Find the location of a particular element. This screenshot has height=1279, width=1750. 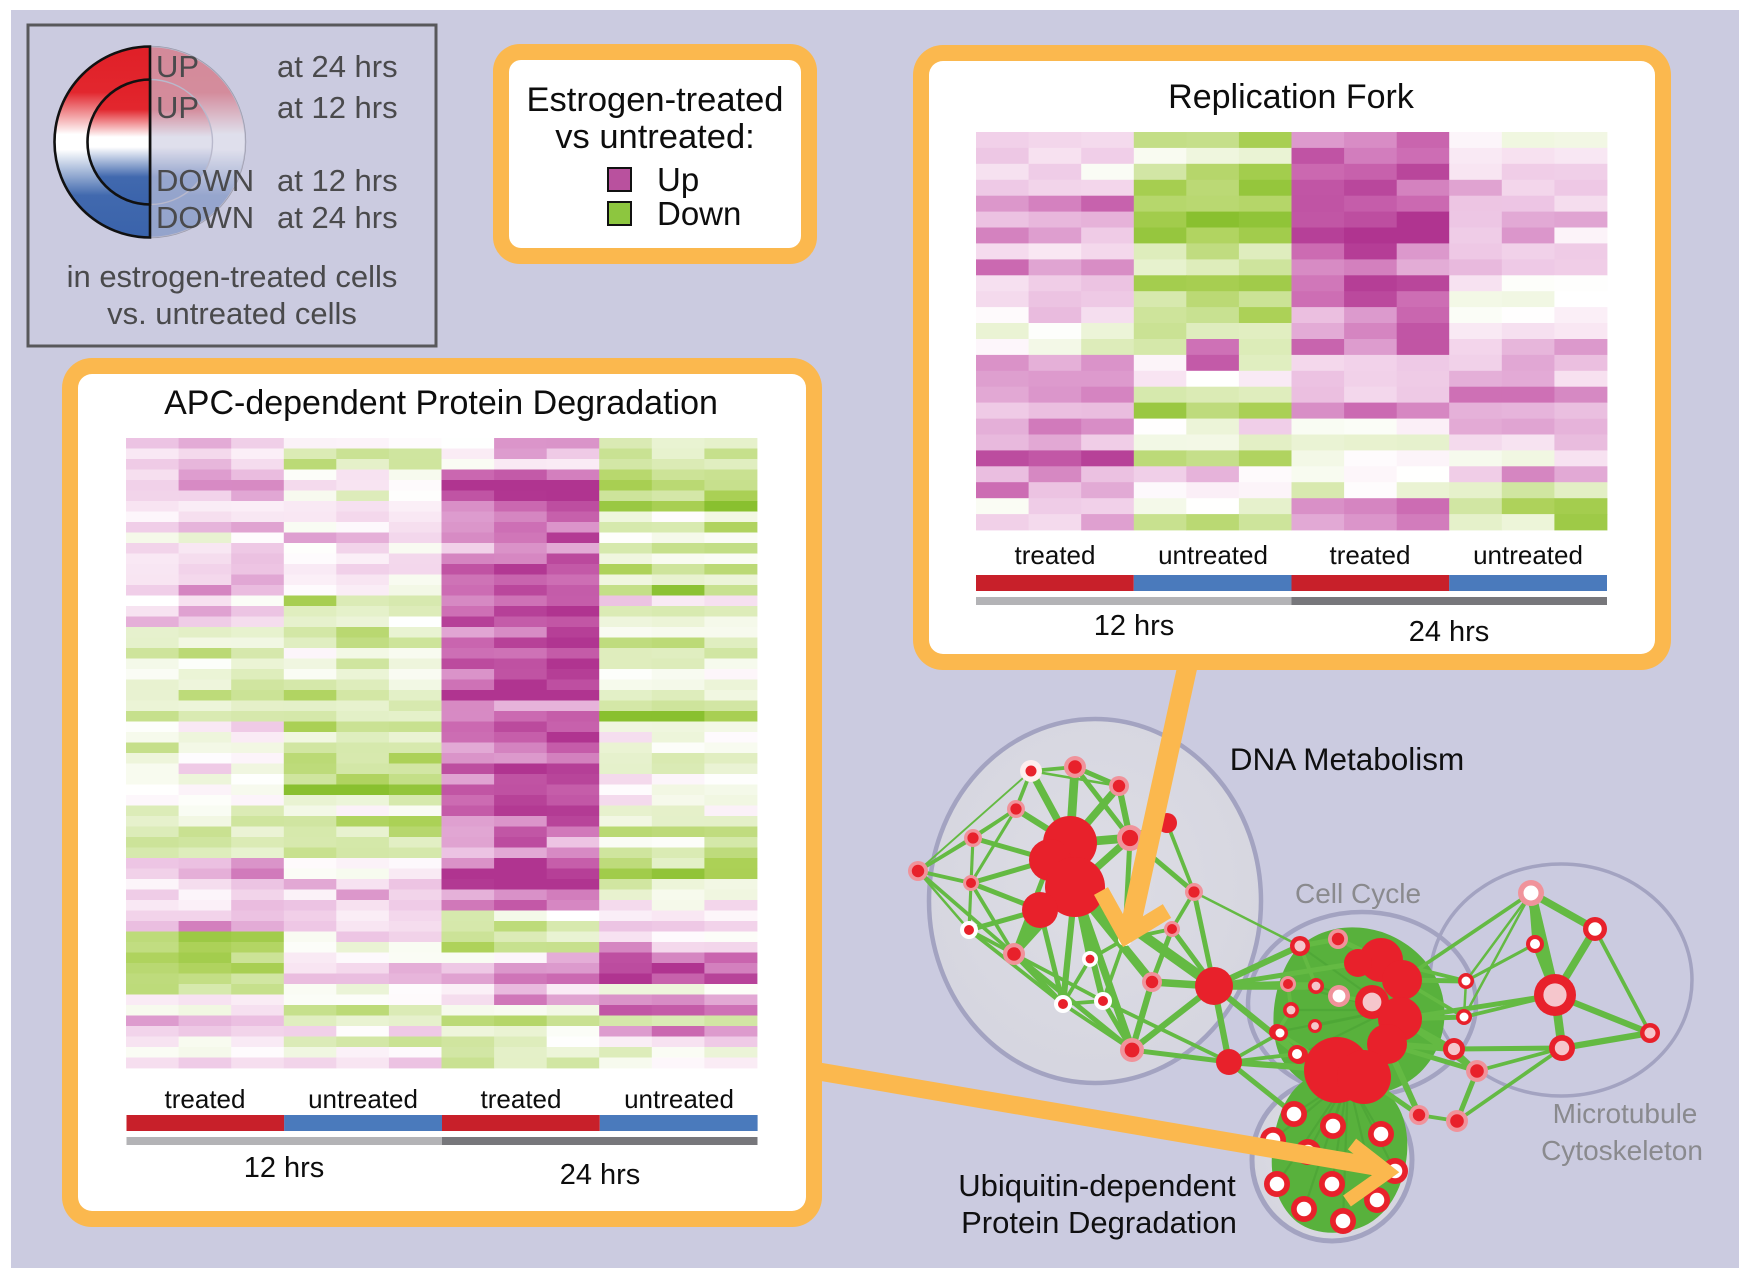

svg-text: vs untreated: is located at coordinates (654, 137).